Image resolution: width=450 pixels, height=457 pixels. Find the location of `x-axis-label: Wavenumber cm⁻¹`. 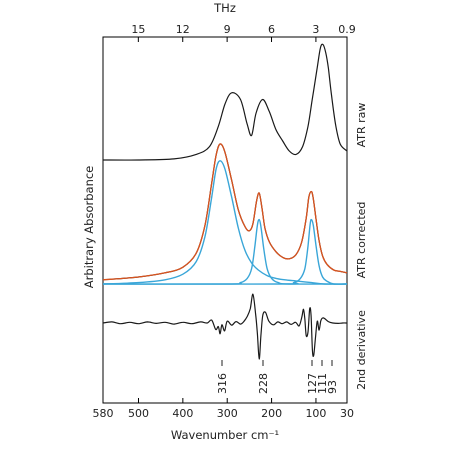

x-axis-label: Wavenumber cm⁻¹ is located at coordinates (225, 435).